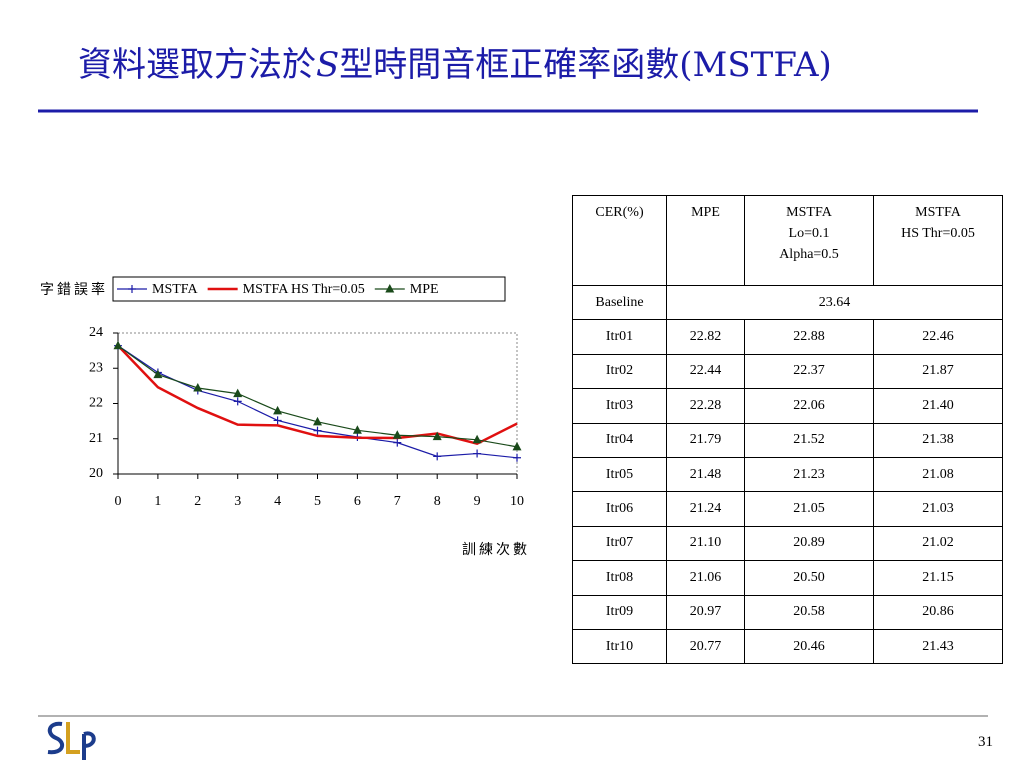  I want to click on table-cell: 21.48, so click(705, 474).